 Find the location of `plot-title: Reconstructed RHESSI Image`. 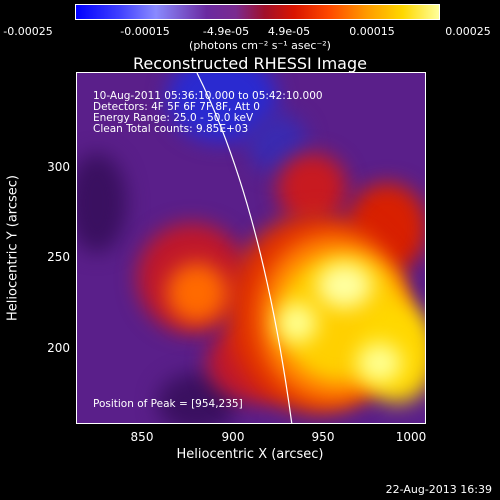

plot-title: Reconstructed RHESSI Image is located at coordinates (250, 63).